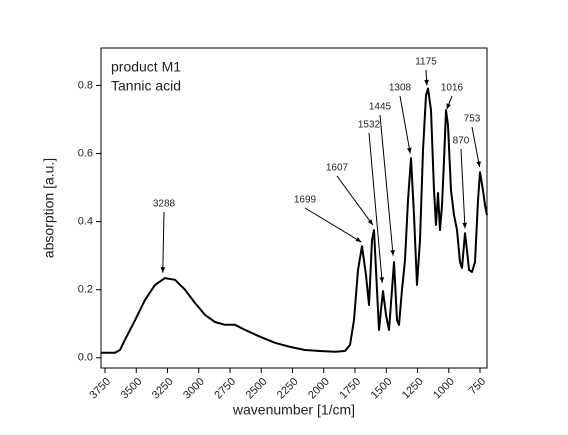  Describe the element at coordinates (146, 86) in the screenshot. I see `legend-text: Tannic acid` at that location.